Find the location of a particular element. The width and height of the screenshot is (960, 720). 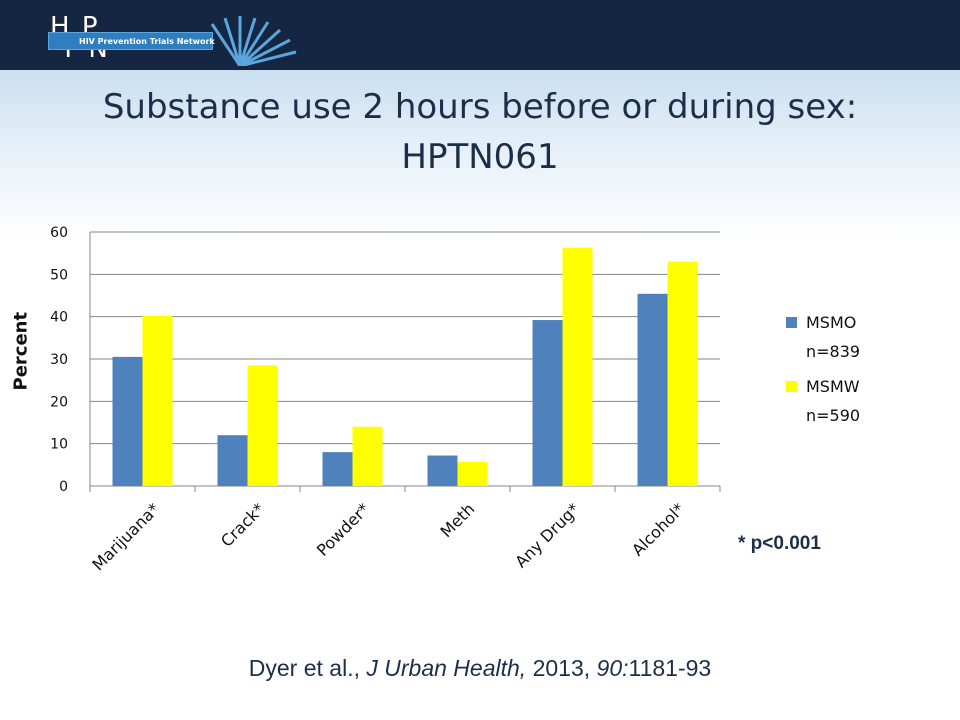

y-tick-label: 30 is located at coordinates (59, 360).